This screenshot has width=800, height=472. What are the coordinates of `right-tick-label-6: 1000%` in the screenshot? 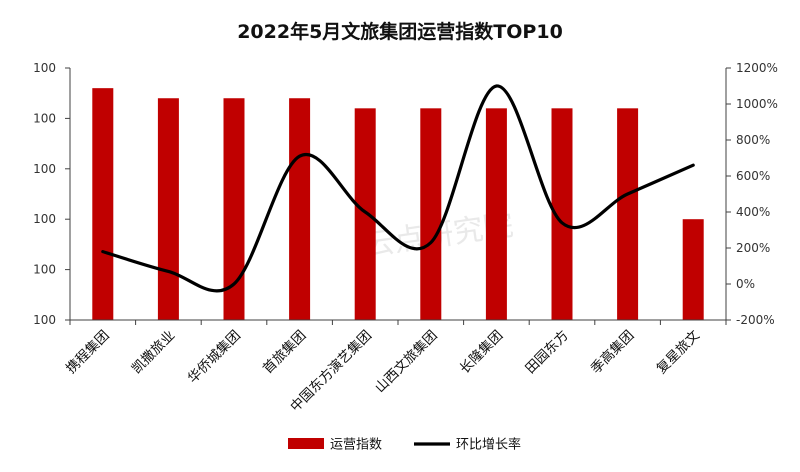 It's located at (757, 104).